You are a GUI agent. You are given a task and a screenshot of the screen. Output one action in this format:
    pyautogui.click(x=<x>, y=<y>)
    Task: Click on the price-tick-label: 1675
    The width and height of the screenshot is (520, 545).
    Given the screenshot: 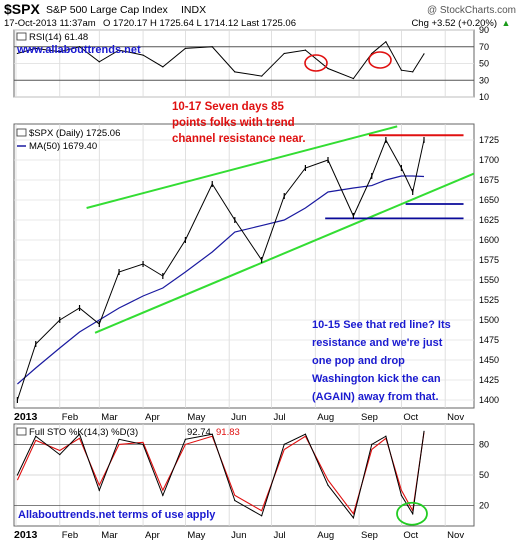 What is the action you would take?
    pyautogui.click(x=489, y=180)
    